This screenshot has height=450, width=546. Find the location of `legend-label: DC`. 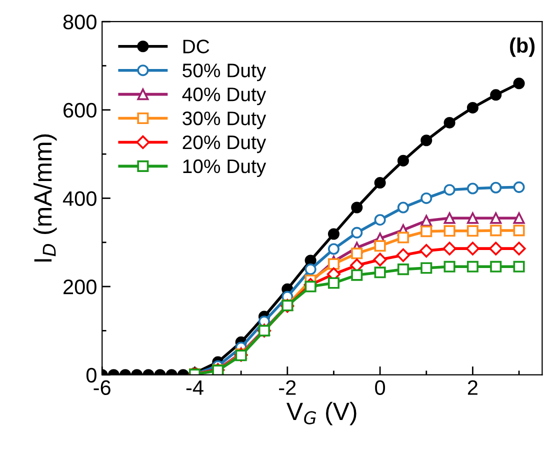

legend-label: DC is located at coordinates (196, 47).